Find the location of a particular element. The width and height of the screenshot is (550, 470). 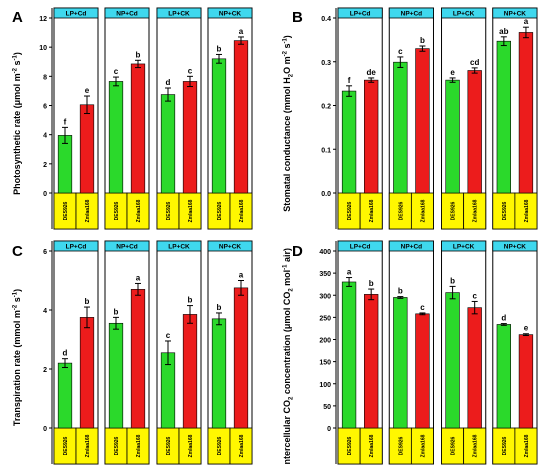

y-tick-label: 0.4 is located at coordinates (326, 19).